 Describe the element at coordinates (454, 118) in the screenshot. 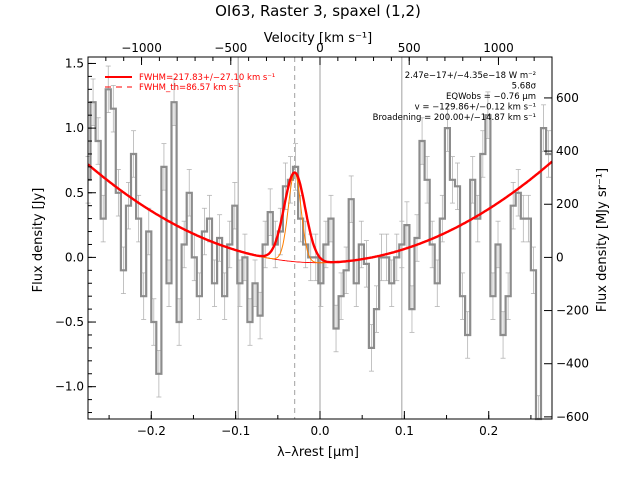

I see `fit-annotation: Broadening = 200.00+/−14.87 km s⁻¹` at that location.